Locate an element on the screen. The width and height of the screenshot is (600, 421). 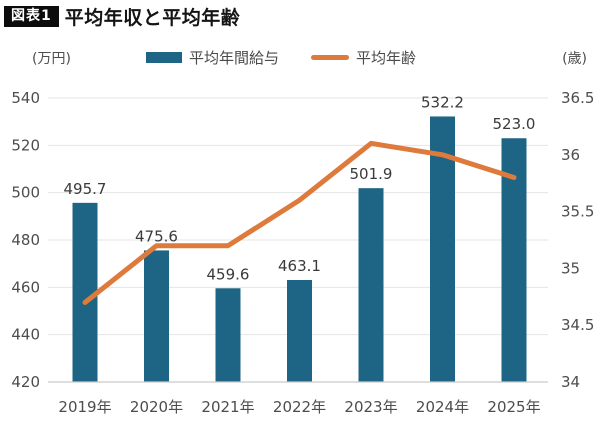
x-axis-label: 2020年 is located at coordinates (156, 407).